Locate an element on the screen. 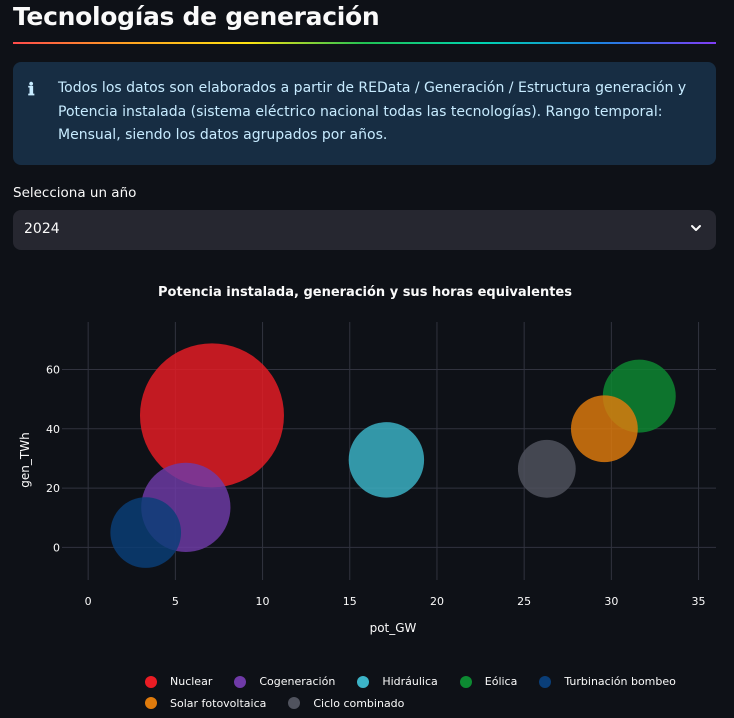 This screenshot has height=718, width=734. x-tick-label: 10 is located at coordinates (263, 601).